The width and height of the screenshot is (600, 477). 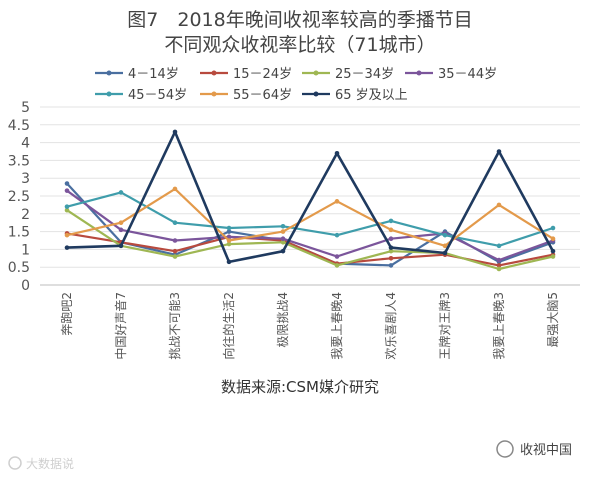 I want to click on legend-label: 15－24岁, so click(x=262, y=74).